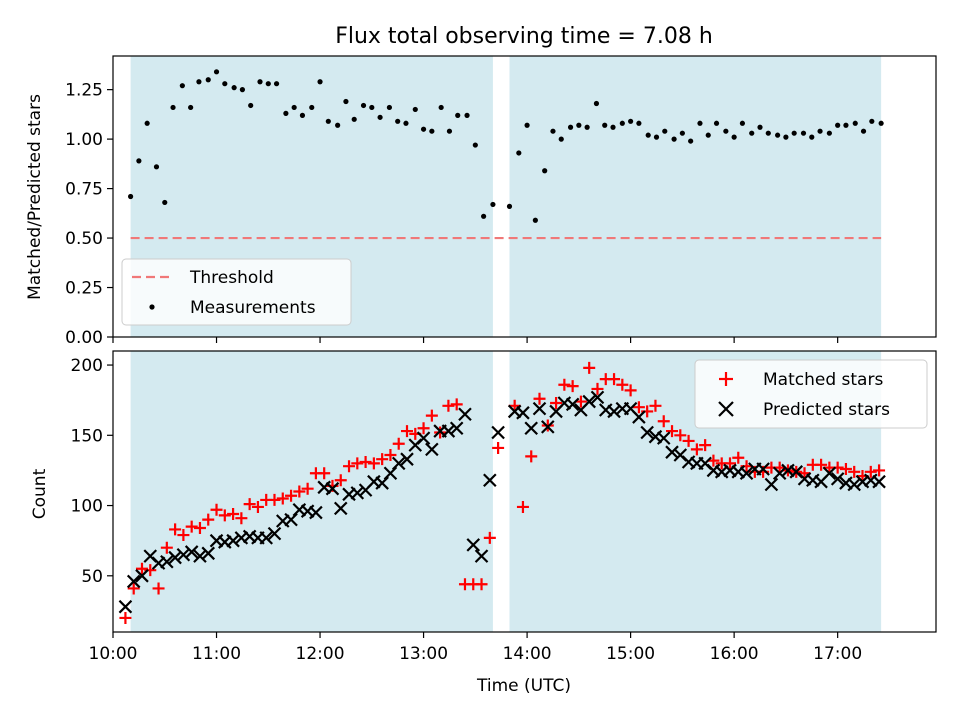 The width and height of the screenshot is (960, 720). What do you see at coordinates (475, 340) in the screenshot?
I see `top-x-ticks` at bounding box center [475, 340].